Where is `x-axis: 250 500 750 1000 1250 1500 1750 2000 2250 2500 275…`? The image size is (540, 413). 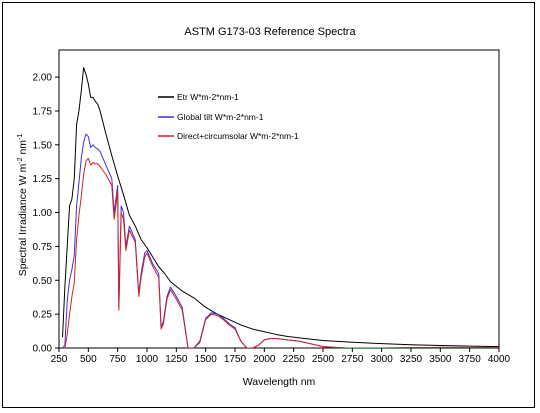 x-axis: 250 500 750 1000 1250 1500 1750 2000 2250 2500 275… is located at coordinates (281, 356).